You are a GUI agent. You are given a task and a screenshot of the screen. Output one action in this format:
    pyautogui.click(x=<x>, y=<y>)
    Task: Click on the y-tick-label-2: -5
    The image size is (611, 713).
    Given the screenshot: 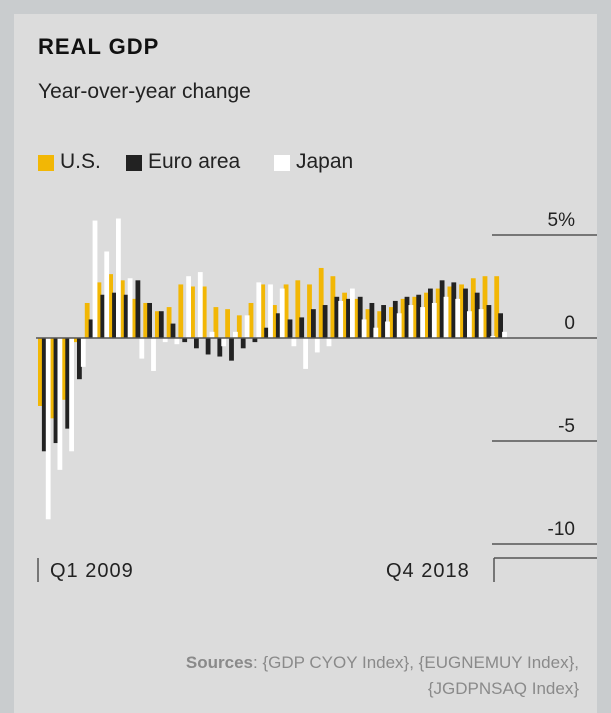 What is the action you would take?
    pyautogui.click(x=566, y=426)
    